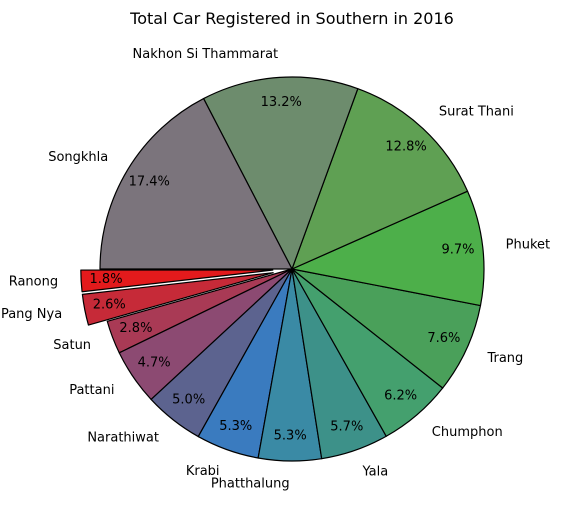 This screenshot has height=524, width=561. I want to click on pie-slice-phuket, so click(388, 248).